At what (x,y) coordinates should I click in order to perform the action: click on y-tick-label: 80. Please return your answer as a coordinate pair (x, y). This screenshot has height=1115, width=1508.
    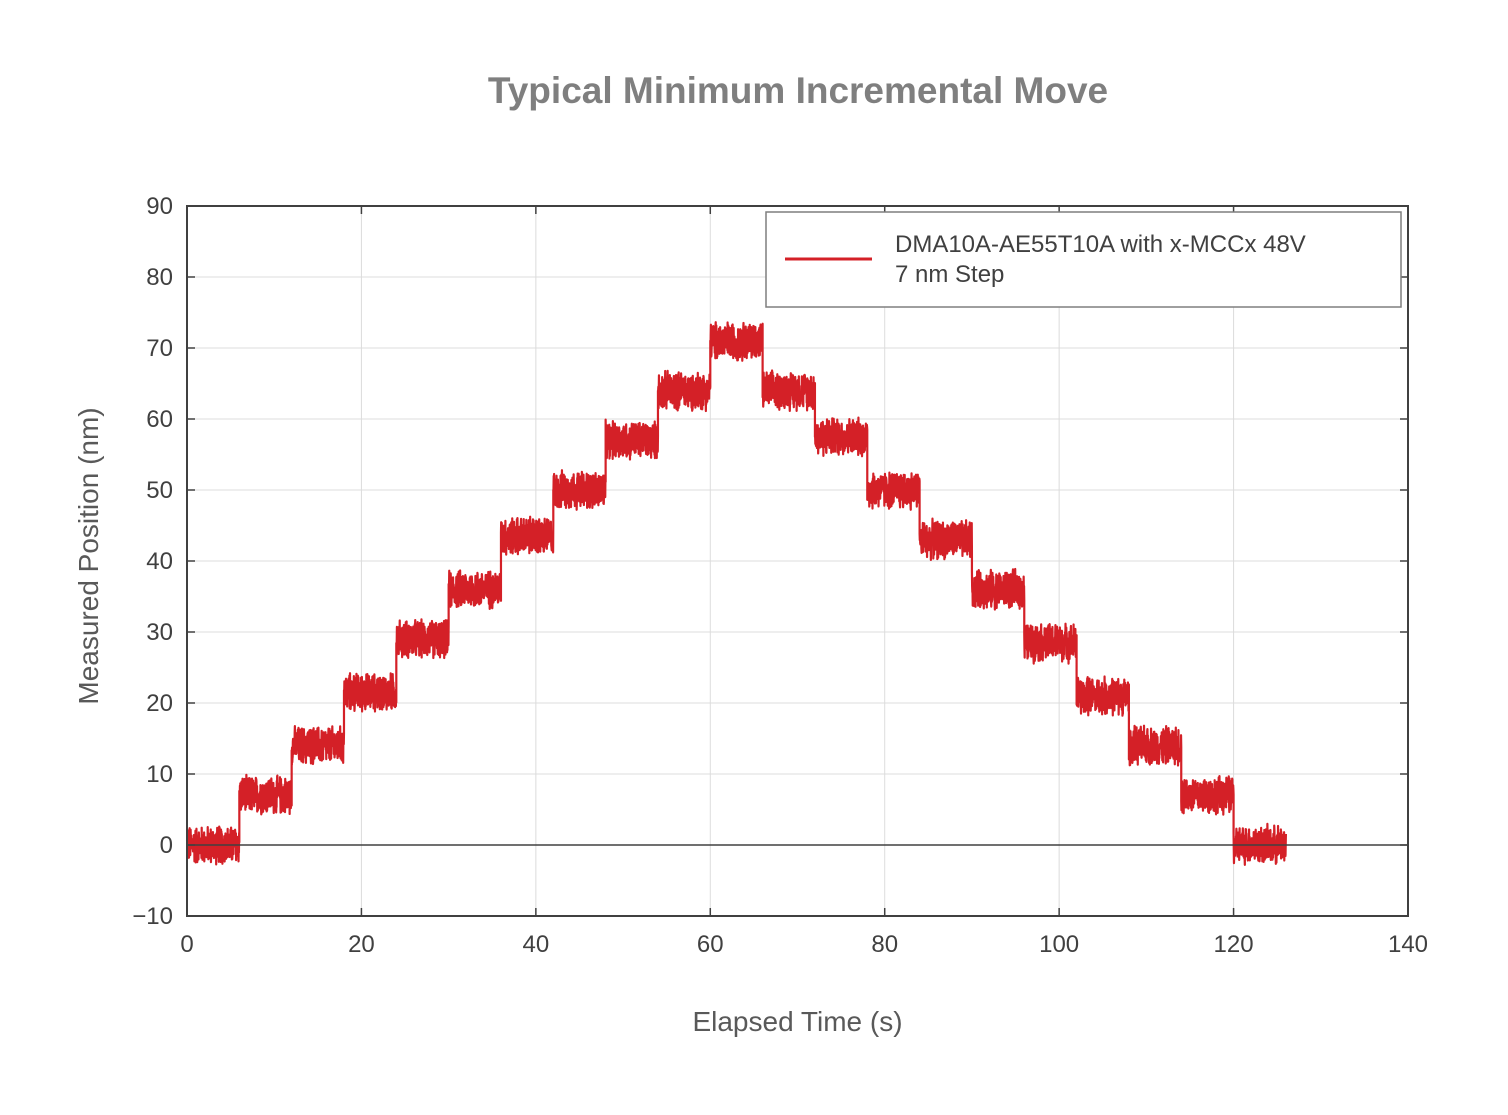
    Looking at the image, I should click on (159, 277).